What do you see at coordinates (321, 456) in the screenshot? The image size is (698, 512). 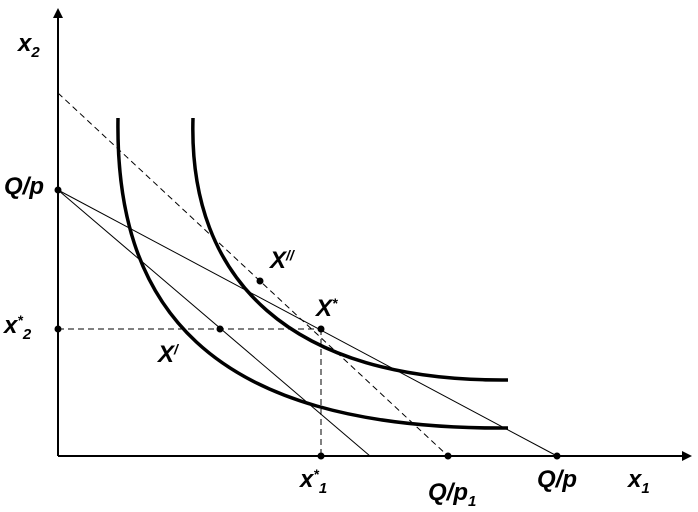 I see `point-optimum-x` at bounding box center [321, 456].